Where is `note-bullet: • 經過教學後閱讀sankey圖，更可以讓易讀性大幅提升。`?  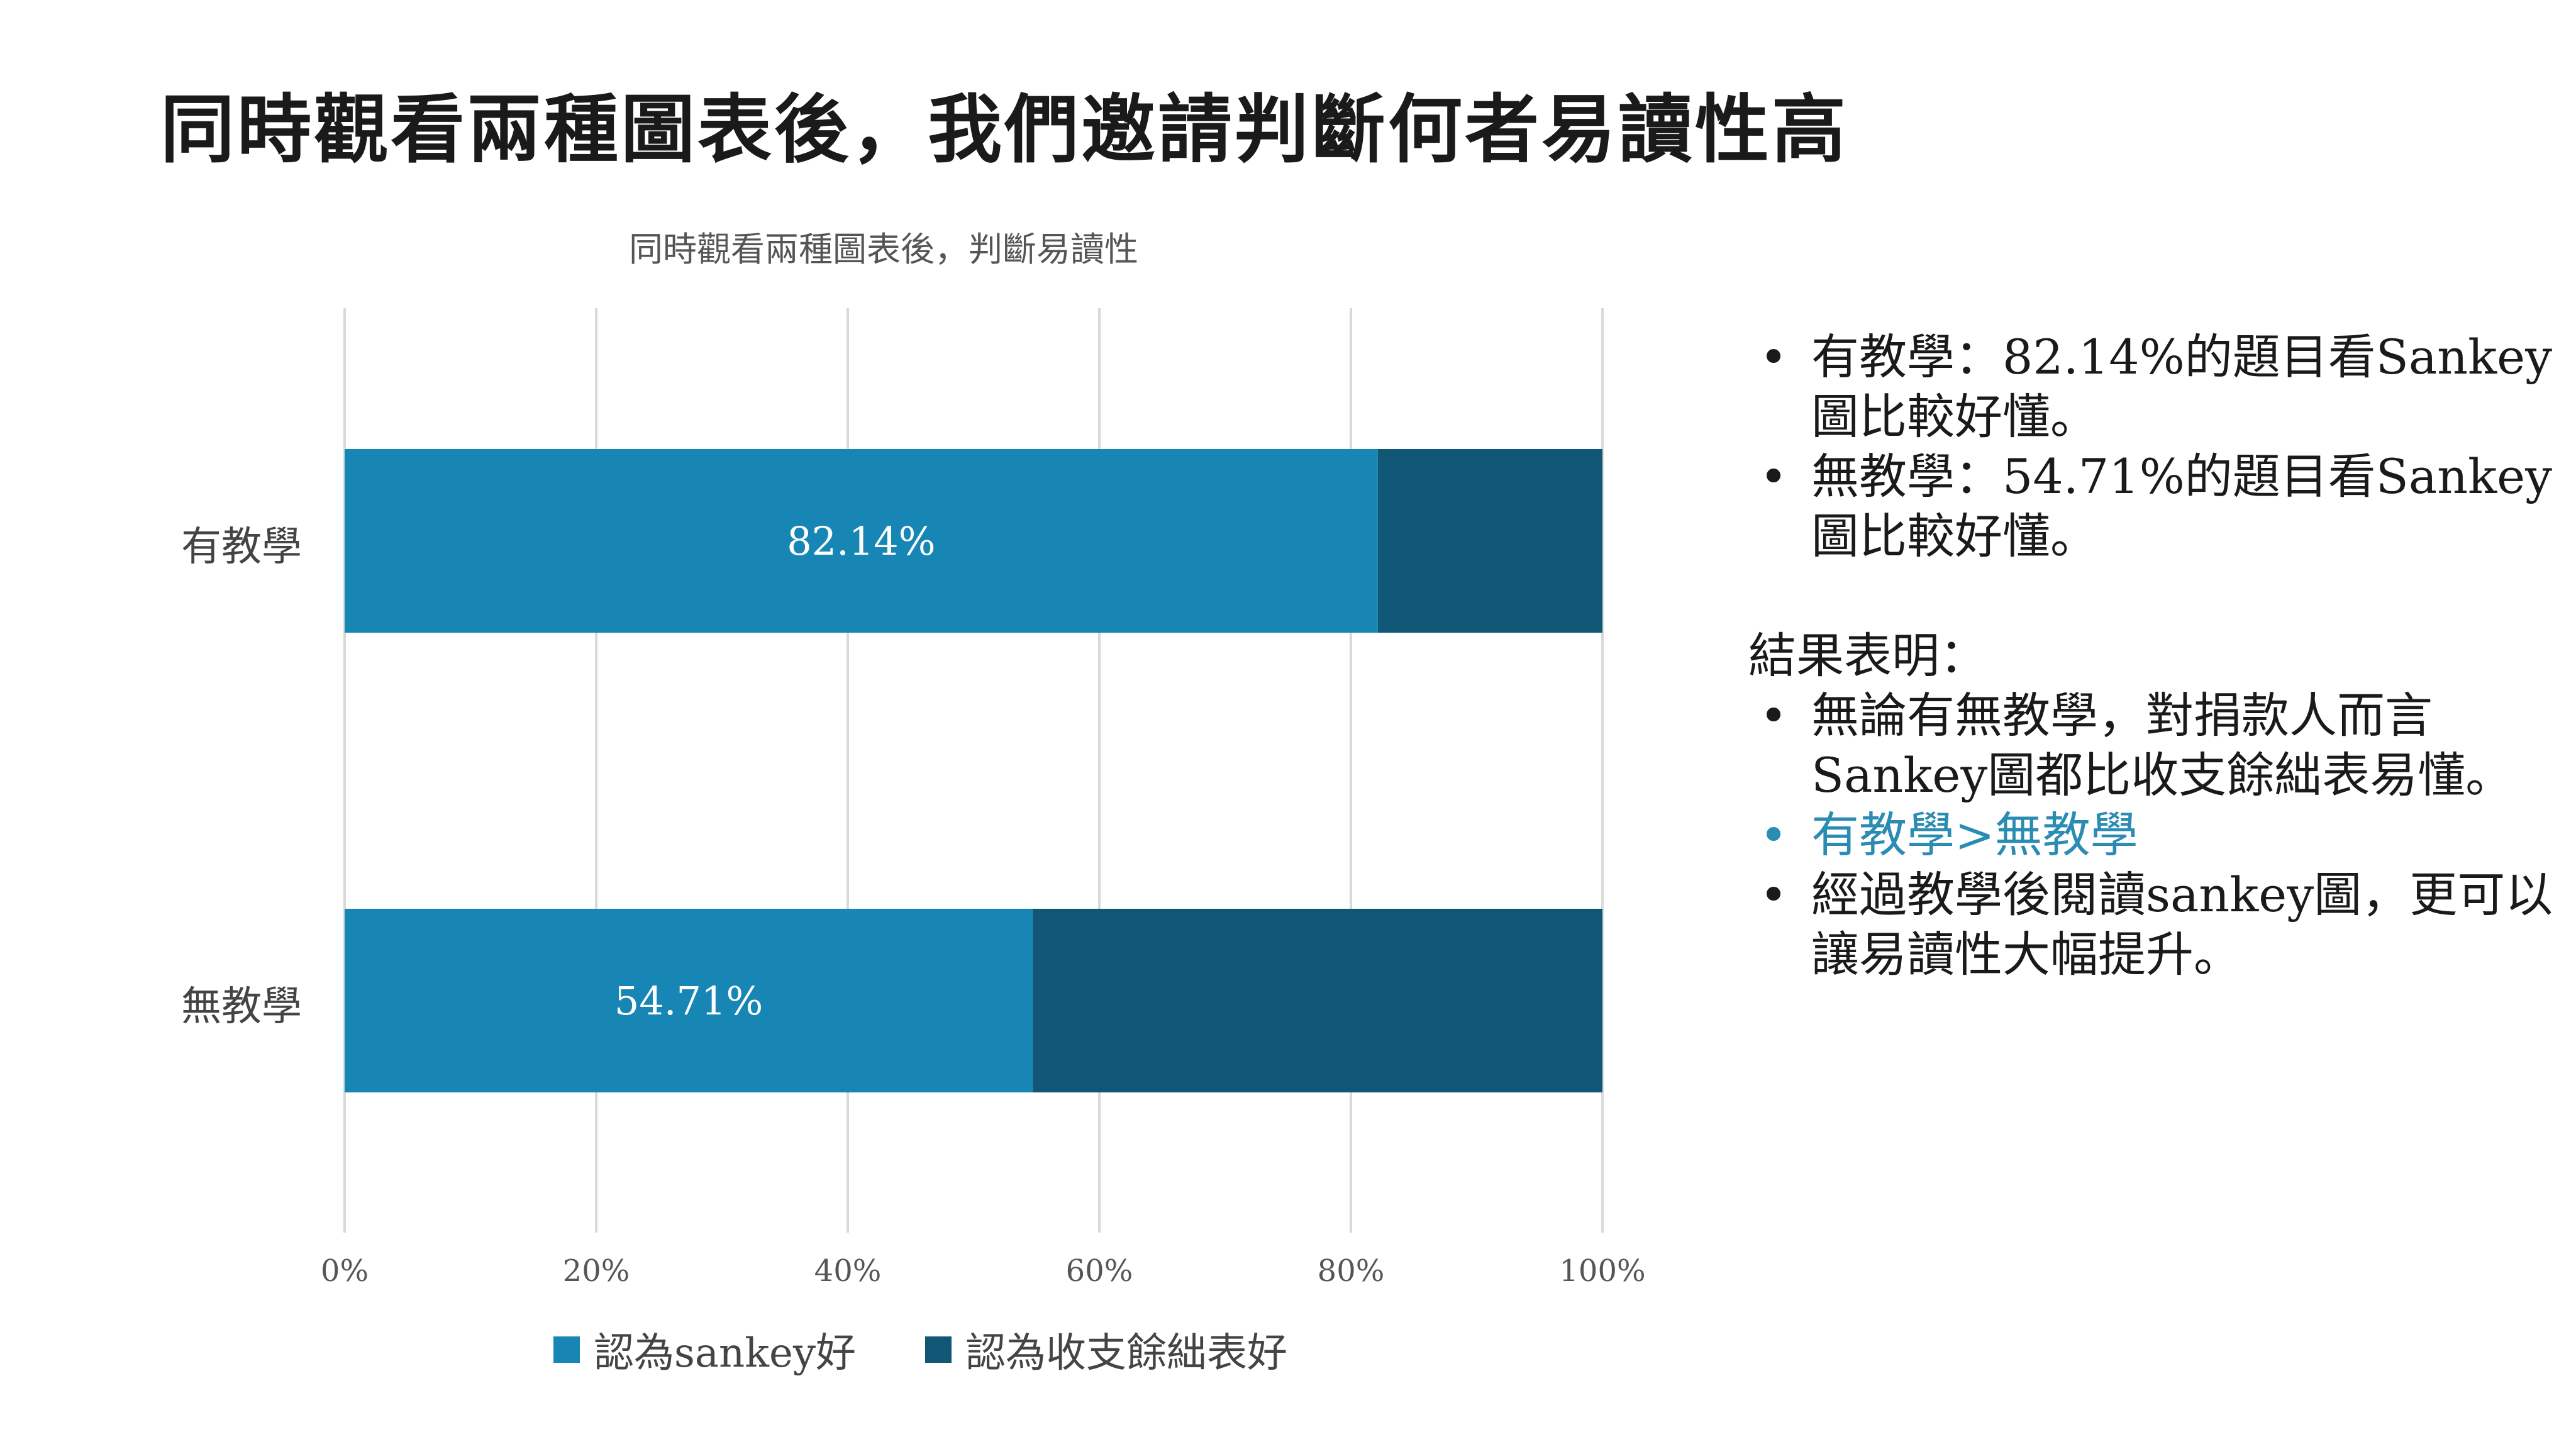 note-bullet: • 經過教學後閱讀sankey圖，更可以讓易讀性大幅提升。 is located at coordinates (2157, 924).